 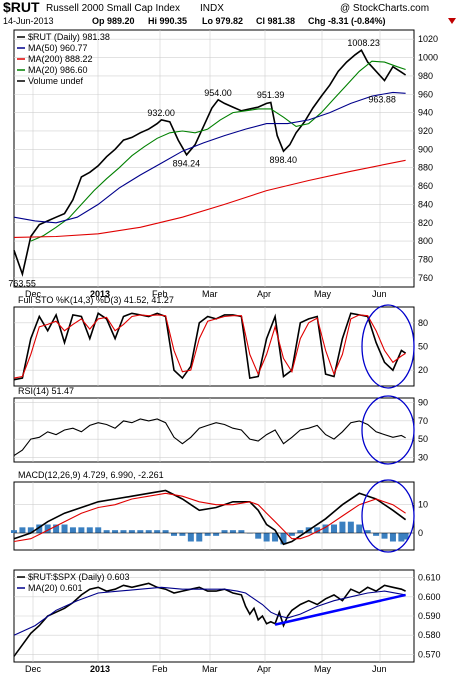 What do you see at coordinates (21, 7) in the screenshot?
I see `chart-symbol: $RUT` at bounding box center [21, 7].